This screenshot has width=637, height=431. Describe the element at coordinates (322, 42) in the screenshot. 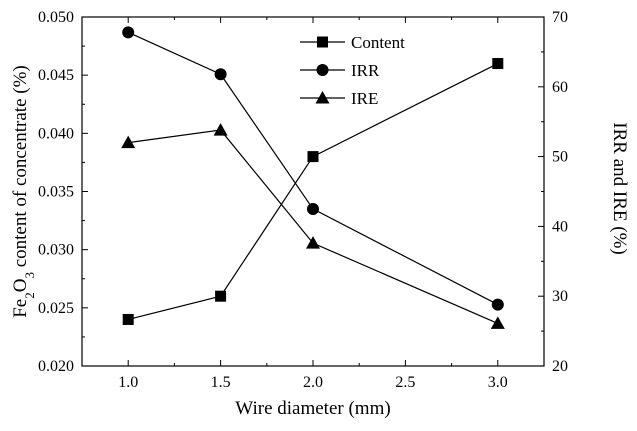

I see `legend-marker-content` at that location.